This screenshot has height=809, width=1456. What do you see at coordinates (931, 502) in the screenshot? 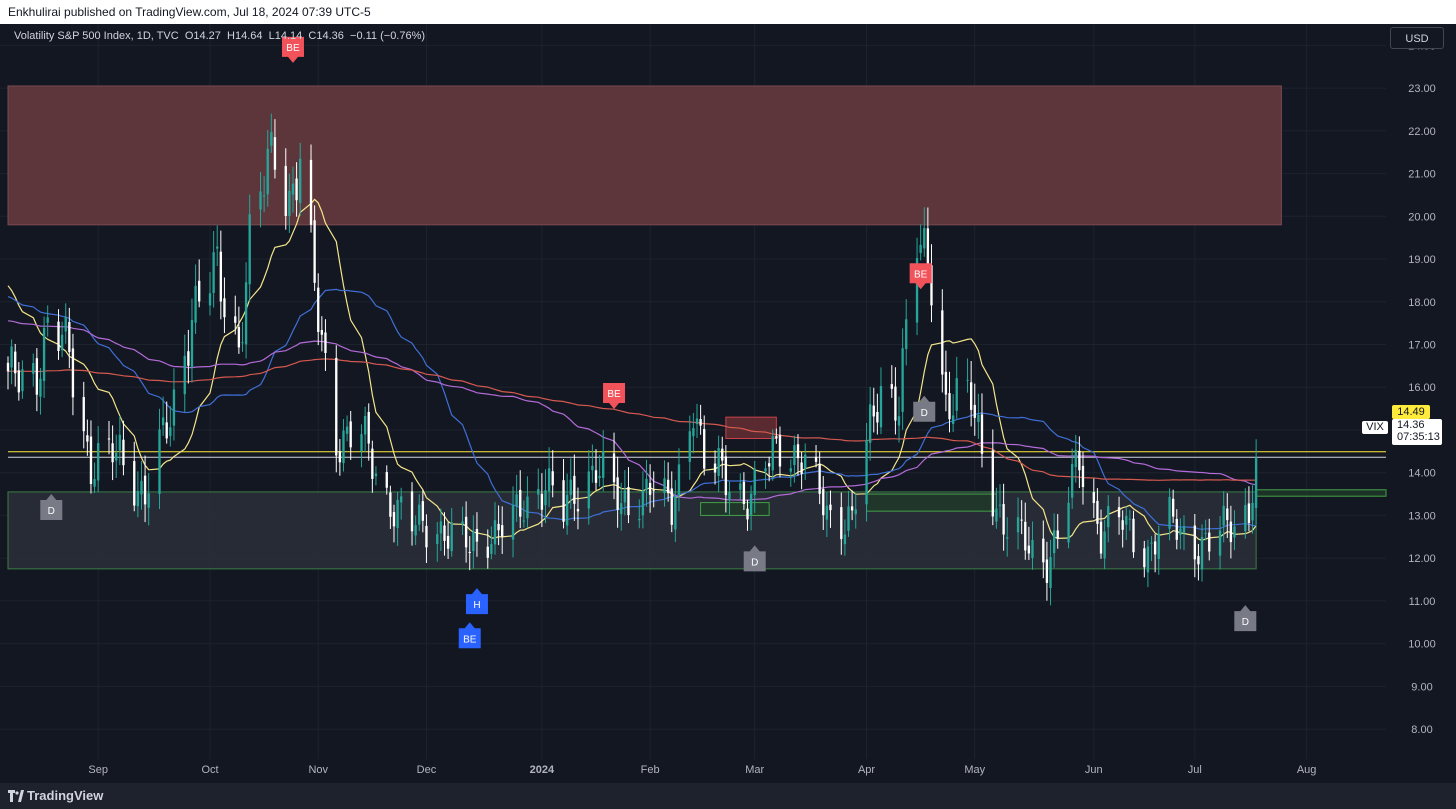
I see `zone-demand-small` at bounding box center [931, 502].